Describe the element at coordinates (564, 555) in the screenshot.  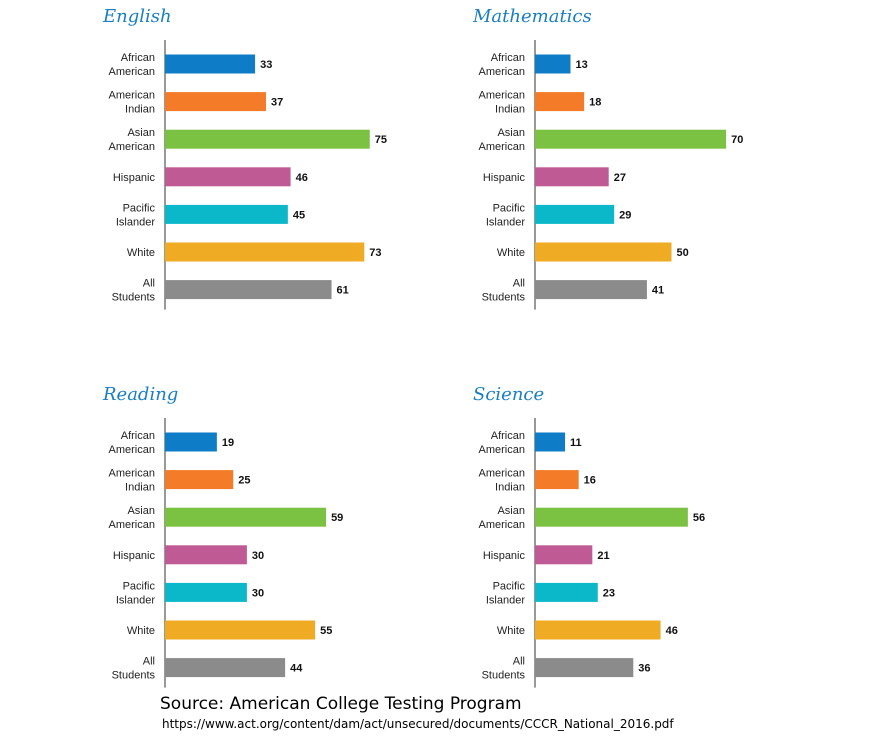
I see `science-bar-hispanic` at that location.